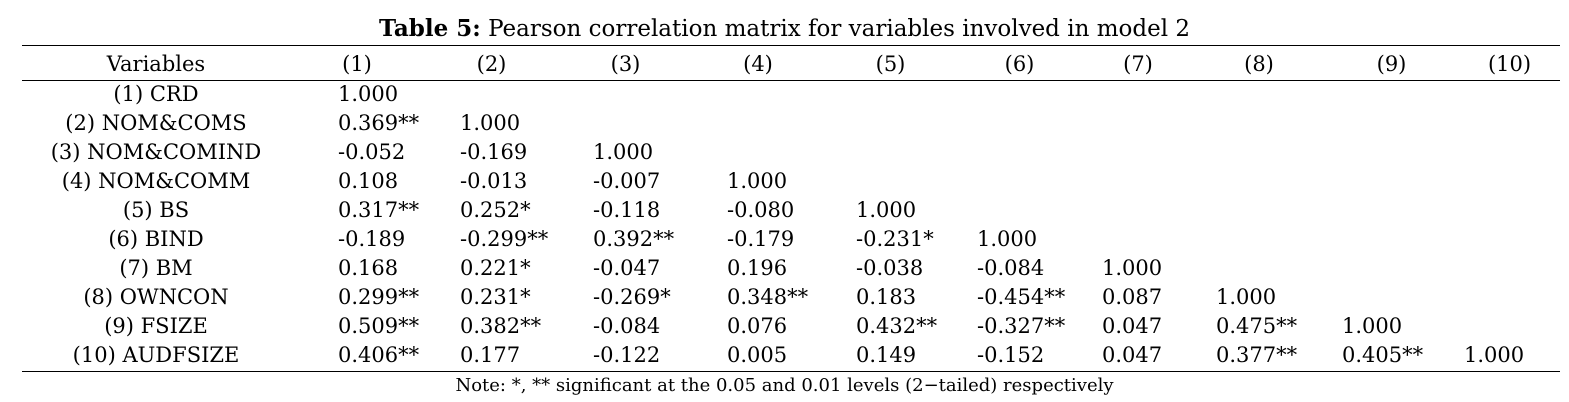 This screenshot has width=1569, height=402. Describe the element at coordinates (890, 64) in the screenshot. I see `column-header-5: (5)` at that location.